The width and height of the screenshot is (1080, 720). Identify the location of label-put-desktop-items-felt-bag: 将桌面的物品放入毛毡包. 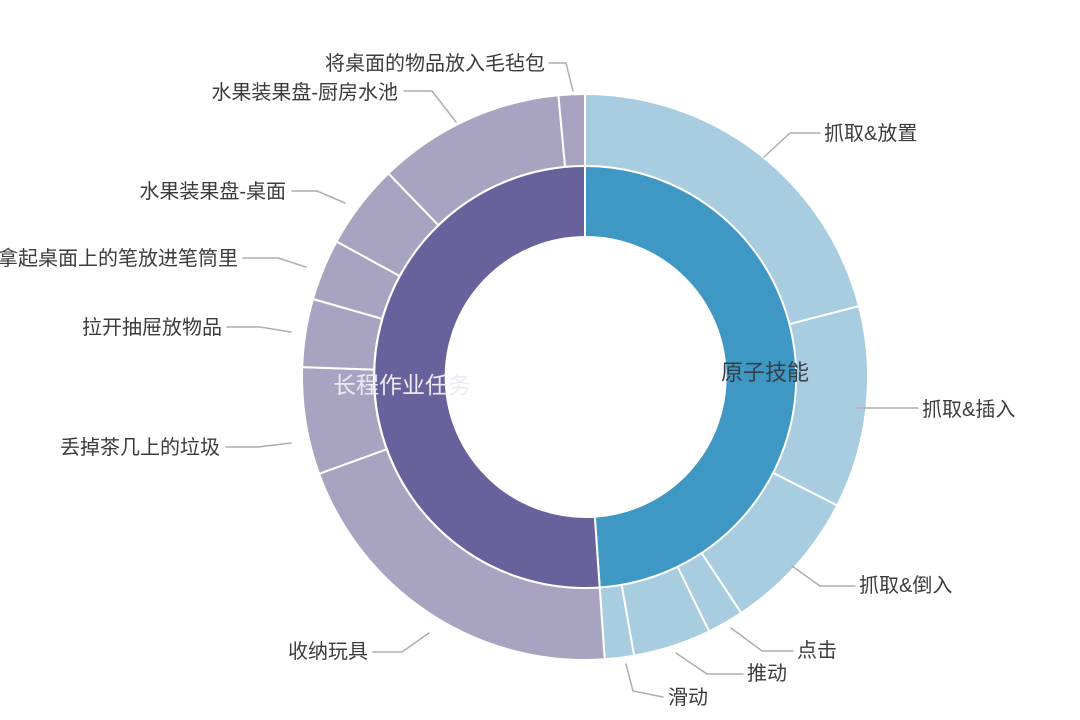
(435, 63).